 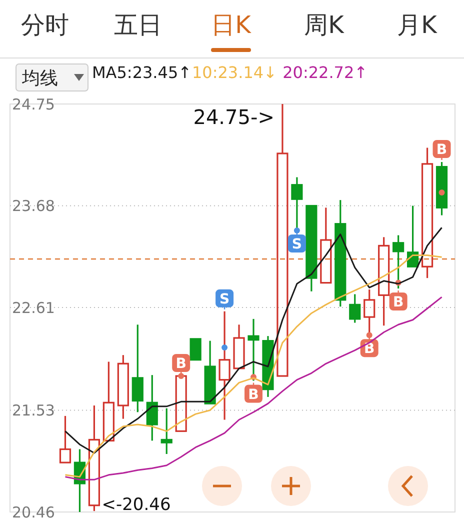 I want to click on y-tick-label: 21.53, so click(x=33, y=410).